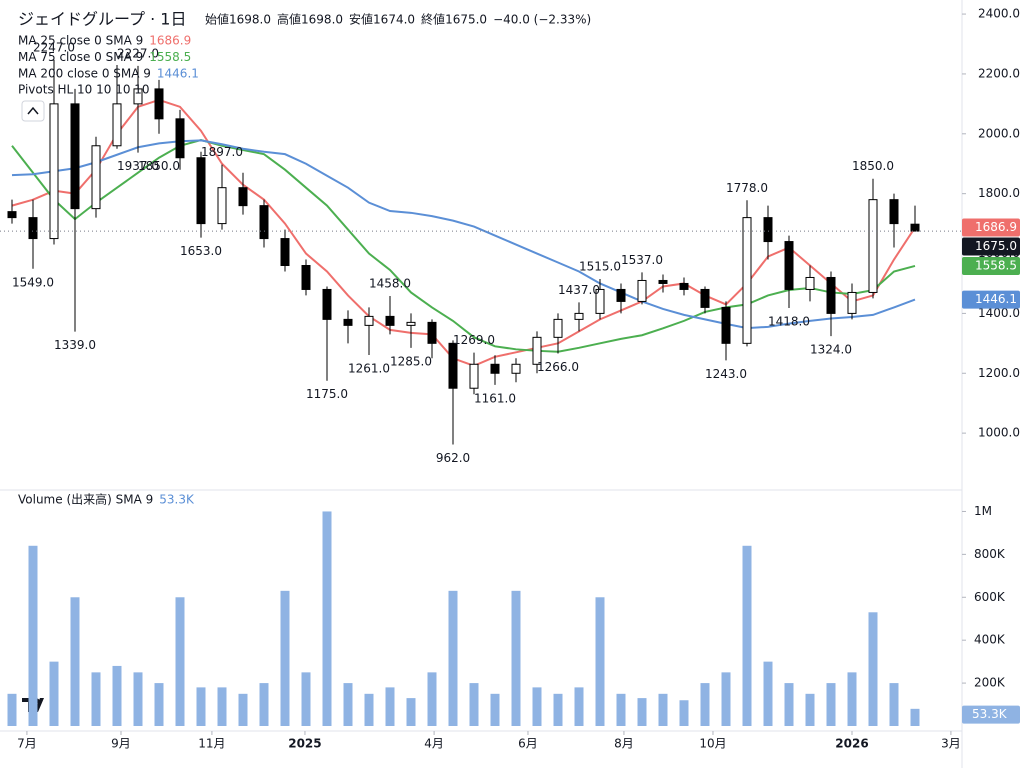  What do you see at coordinates (84, 74) in the screenshot?
I see `legend-label: MA 200 close 0 SMA 9` at bounding box center [84, 74].